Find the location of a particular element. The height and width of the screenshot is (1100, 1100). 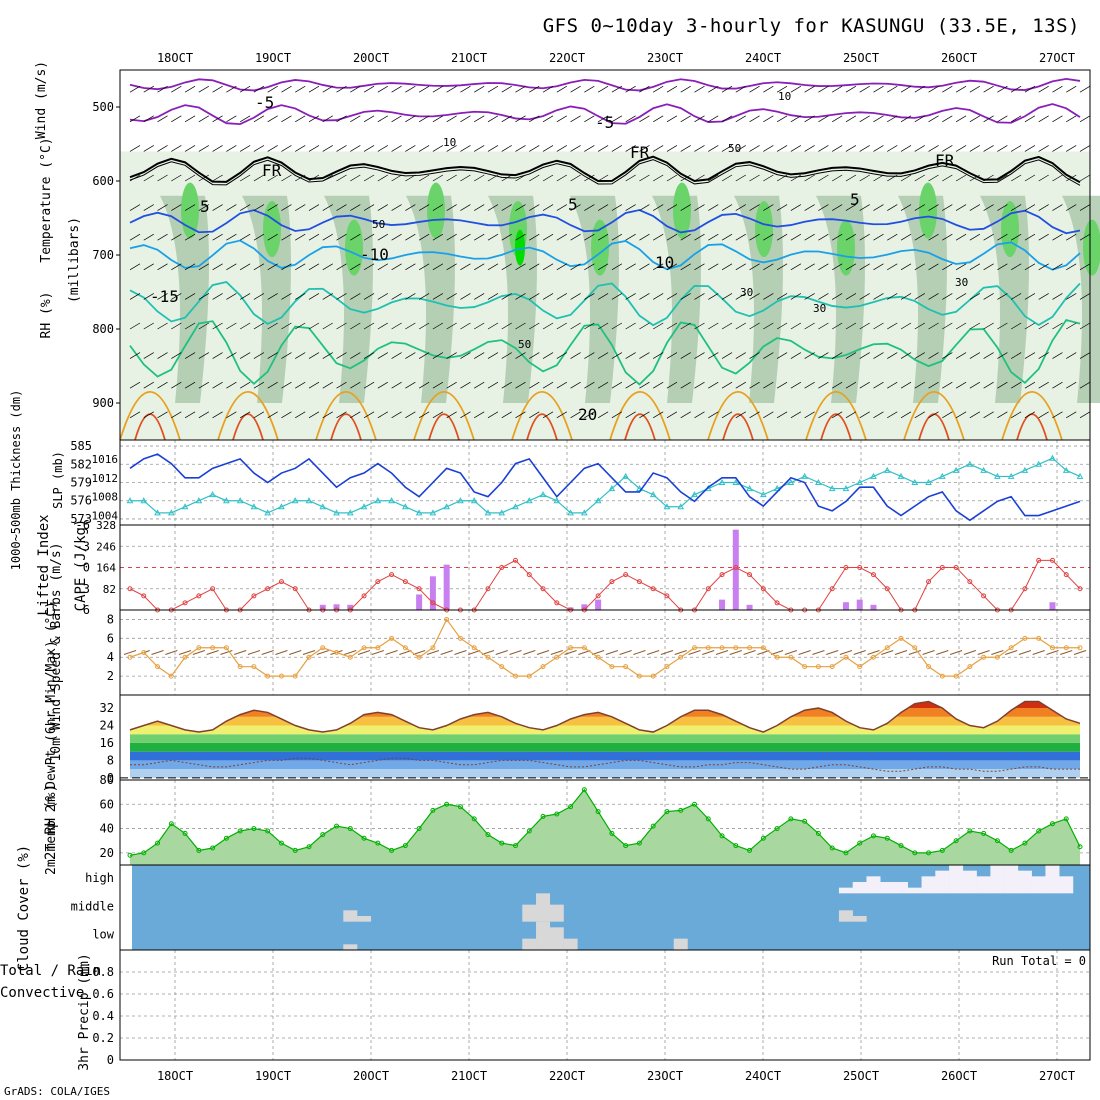

date-label-top: 27OCT is located at coordinates (1057, 58).